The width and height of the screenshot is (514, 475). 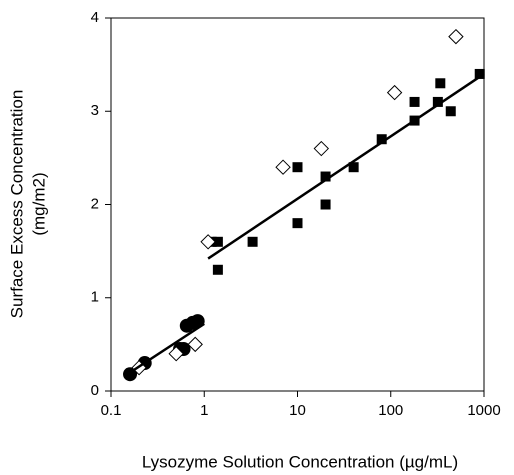 I want to click on y-tick-label: 0, so click(x=95, y=390).